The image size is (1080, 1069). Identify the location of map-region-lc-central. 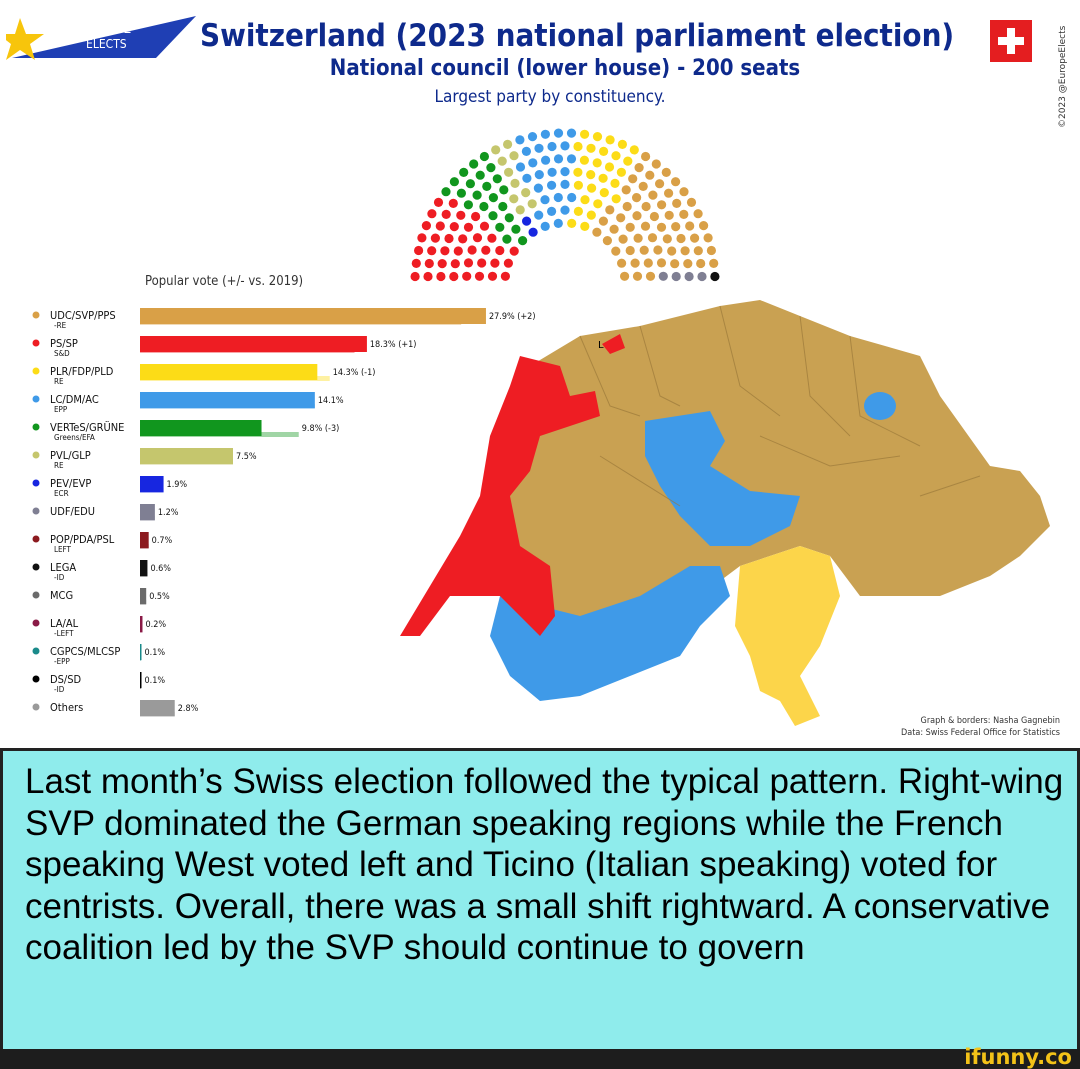
(722, 478).